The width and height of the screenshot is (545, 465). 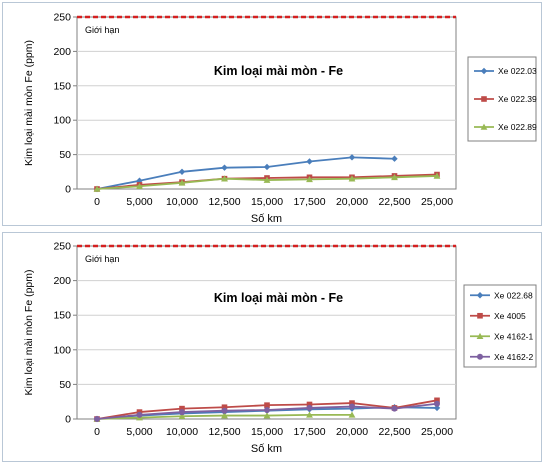 What do you see at coordinates (65, 385) in the screenshot?
I see `chart-2-y-tick-label: 50` at bounding box center [65, 385].